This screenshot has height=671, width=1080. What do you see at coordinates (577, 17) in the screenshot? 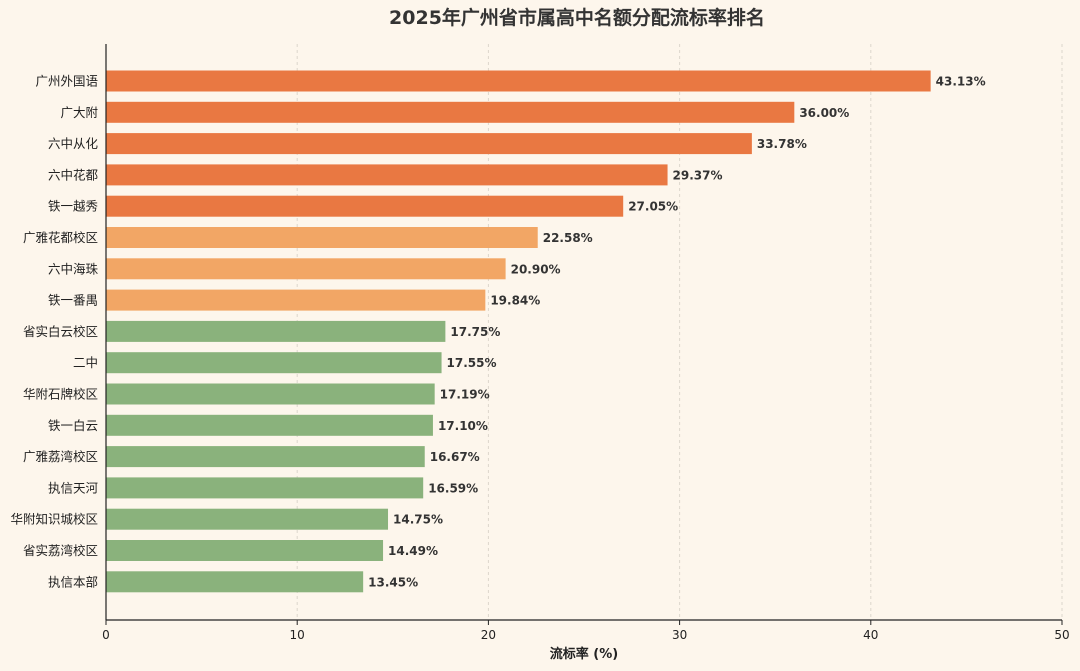
I see `chart-title: 2025年广州省市属高中名额分配流标率排名` at bounding box center [577, 17].